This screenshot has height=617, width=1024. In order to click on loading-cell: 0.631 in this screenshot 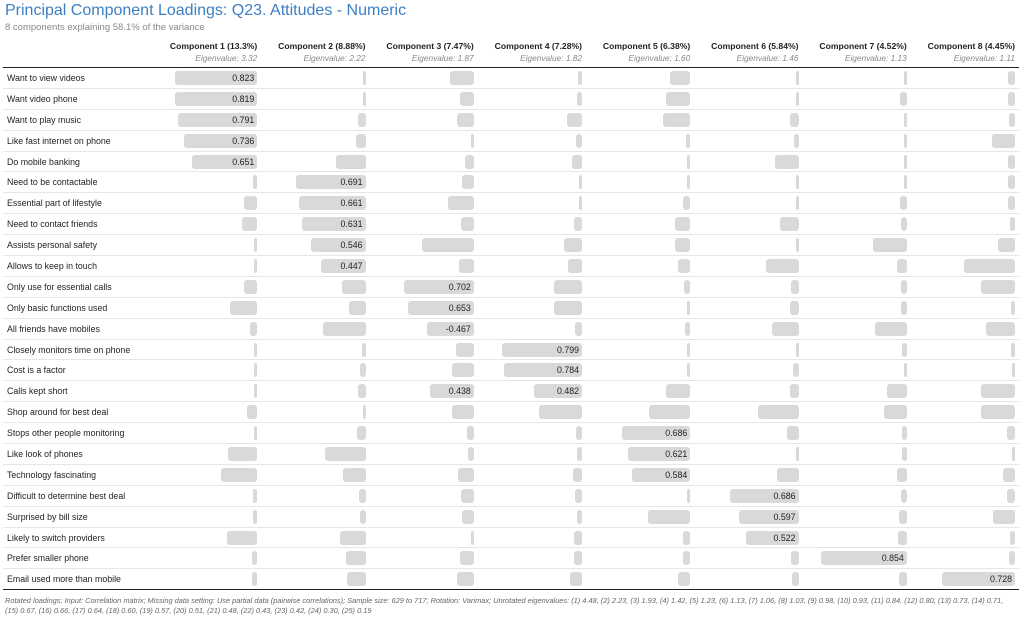, I will do `click(315, 224)`.